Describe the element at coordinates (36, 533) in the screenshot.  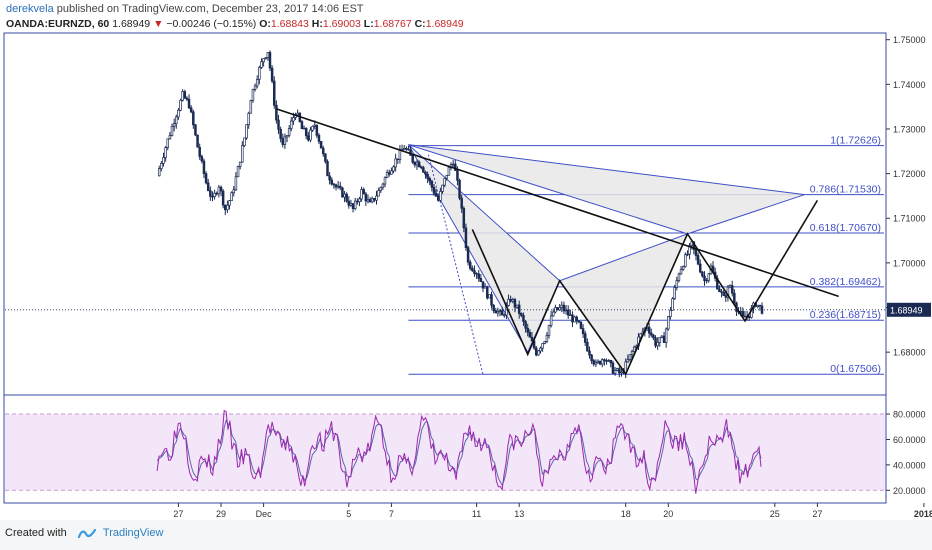
I see `created-with-text: Created with` at that location.